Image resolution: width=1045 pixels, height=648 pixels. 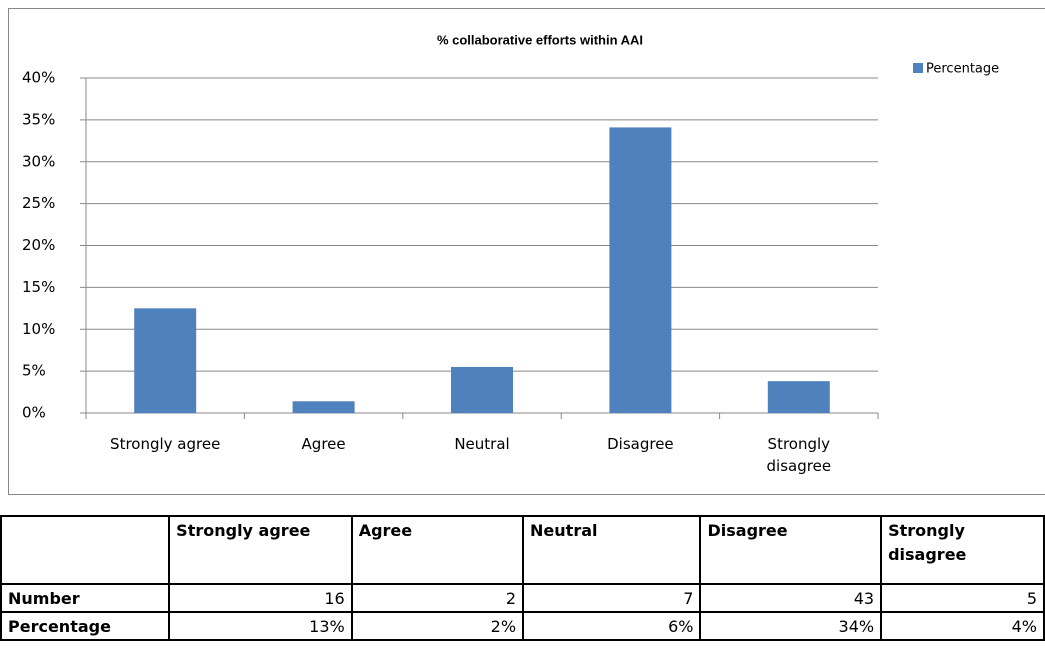 I want to click on corner-cell, so click(x=85, y=550).